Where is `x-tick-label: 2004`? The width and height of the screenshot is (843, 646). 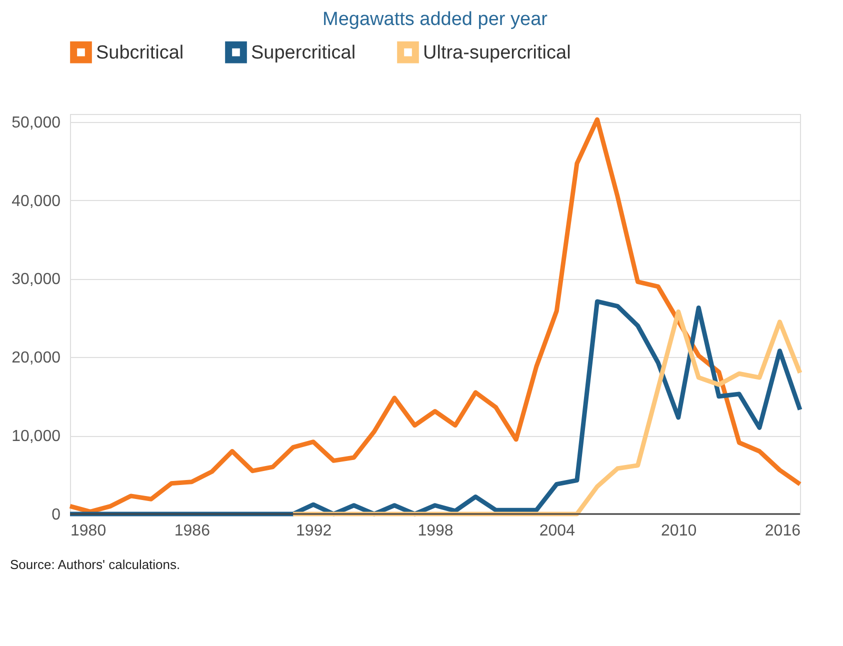 x-tick-label: 2004 is located at coordinates (557, 531).